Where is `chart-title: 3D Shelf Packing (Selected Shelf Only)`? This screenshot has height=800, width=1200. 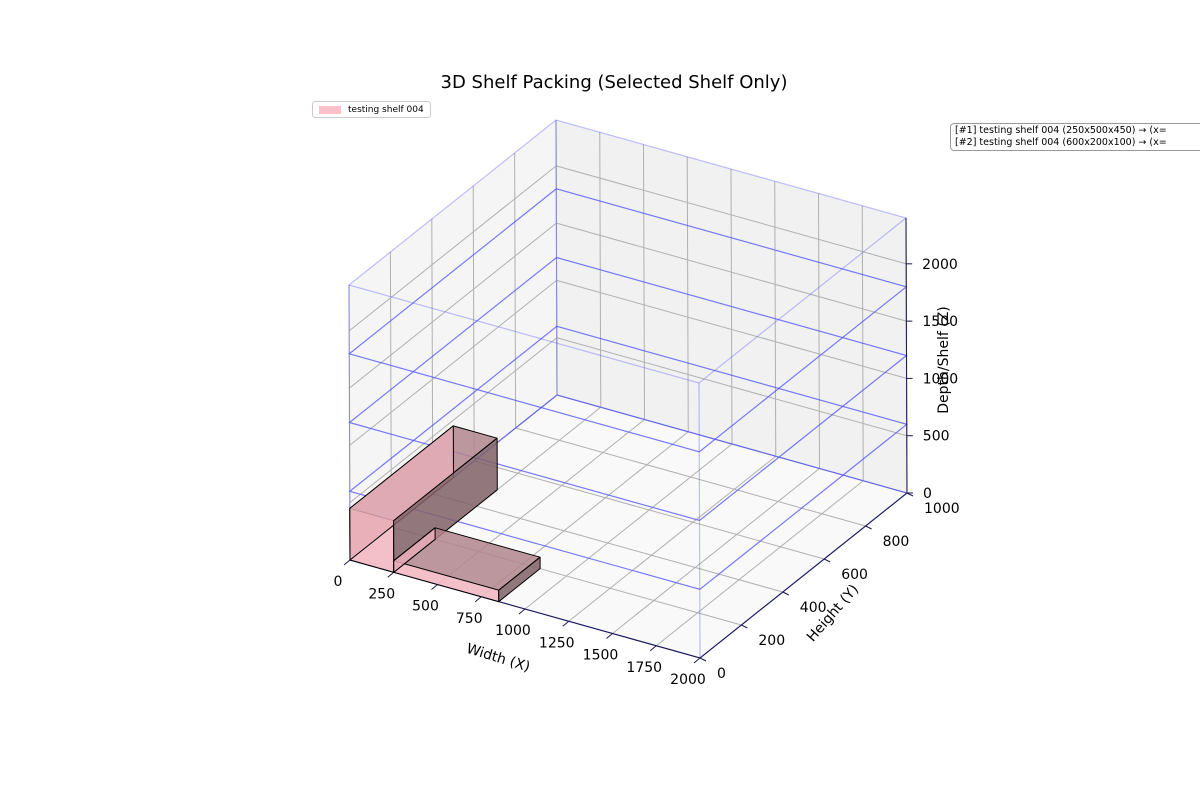
chart-title: 3D Shelf Packing (Selected Shelf Only) is located at coordinates (614, 82).